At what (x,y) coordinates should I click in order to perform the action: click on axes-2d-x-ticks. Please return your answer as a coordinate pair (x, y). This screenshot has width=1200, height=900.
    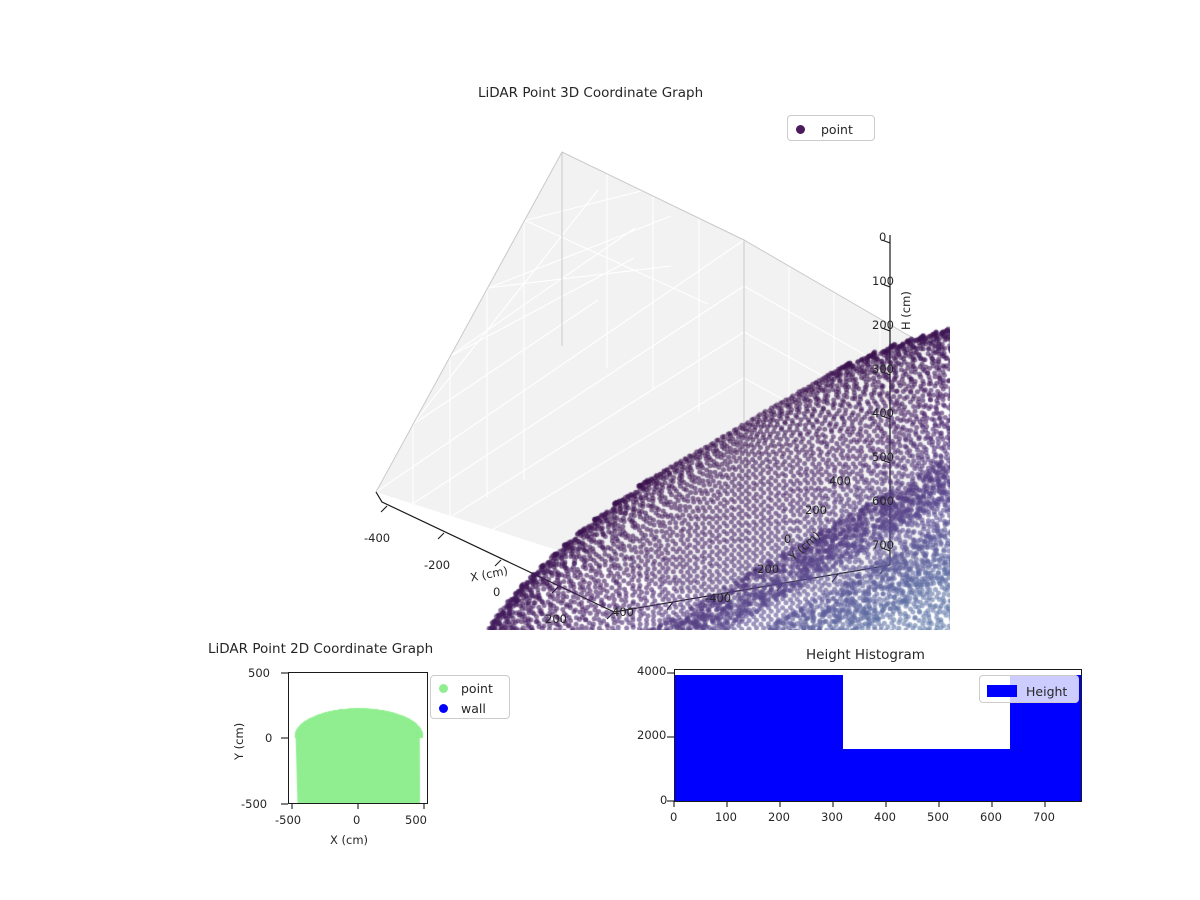
    Looking at the image, I should click on (358, 806).